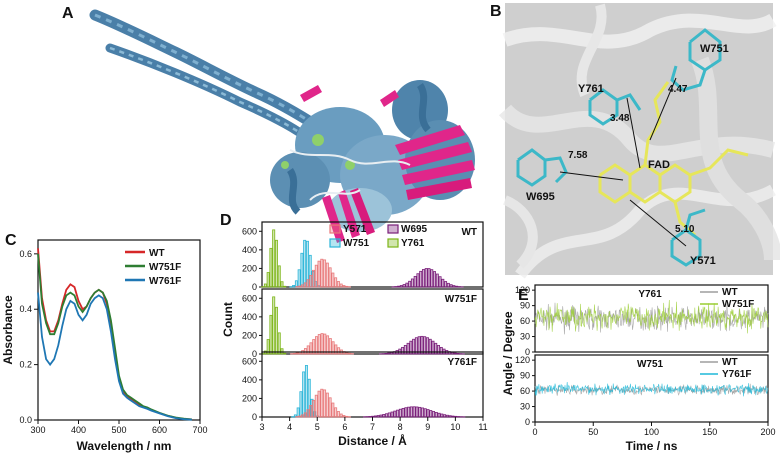  I want to click on legend-label-y761: Y761, so click(413, 243).